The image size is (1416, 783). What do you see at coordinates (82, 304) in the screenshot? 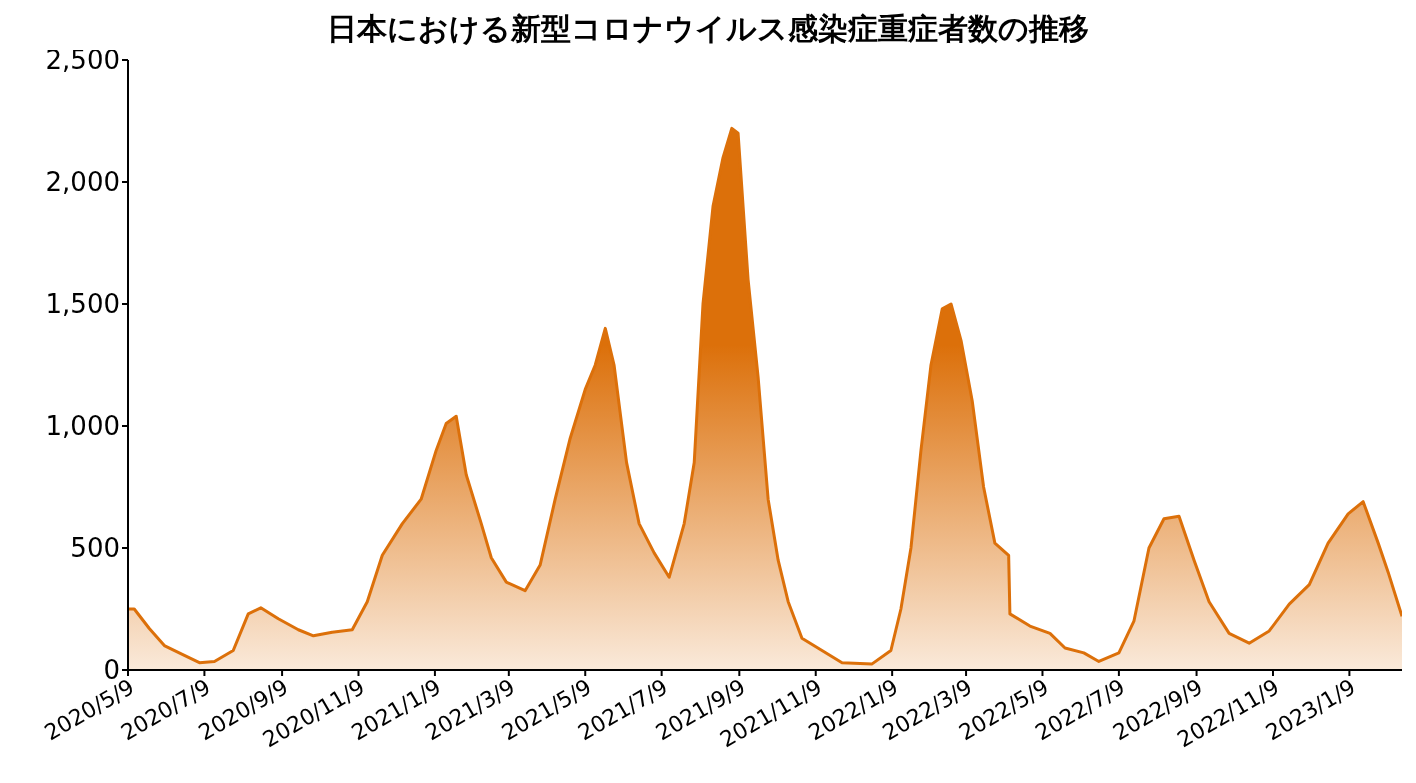
I see `y-tick-label: 1,500` at bounding box center [82, 304].